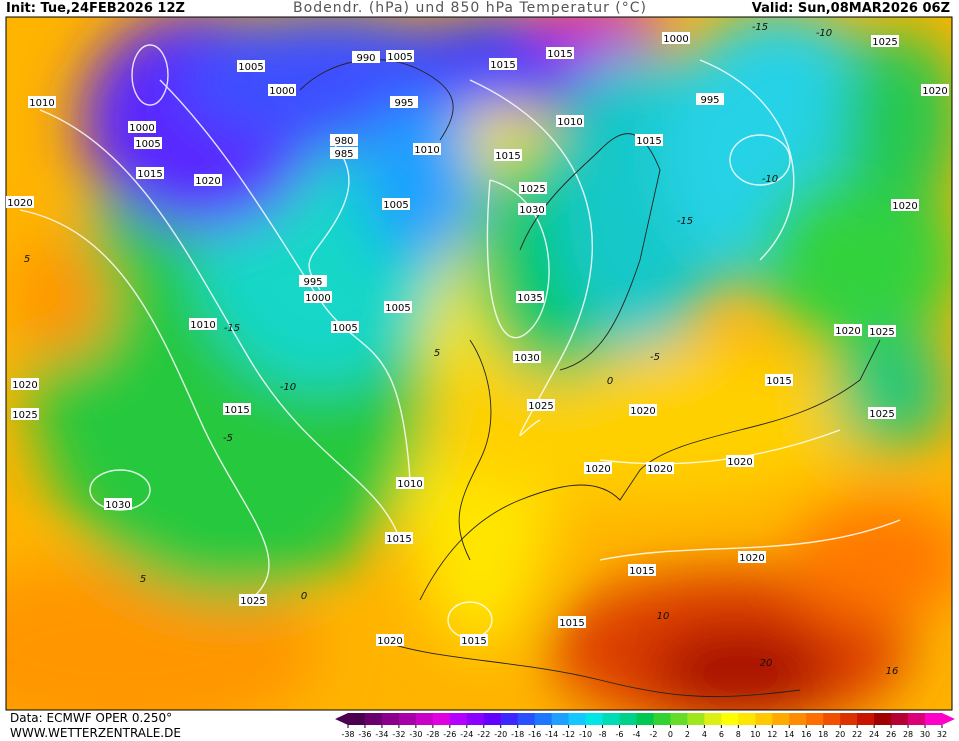 Image resolution: width=959 pixels, height=741 pixels. Describe the element at coordinates (857, 734) in the screenshot. I see `colorbar-label: 22` at that location.